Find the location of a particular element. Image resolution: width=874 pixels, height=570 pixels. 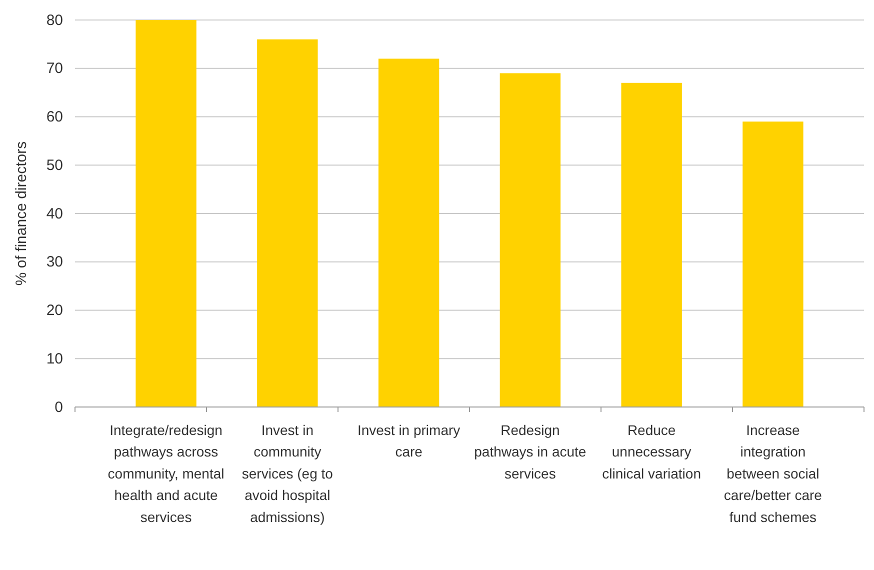

x-tick-label: Integrate/redesign pathways across community, mental health and acute services is located at coordinates (166, 473).